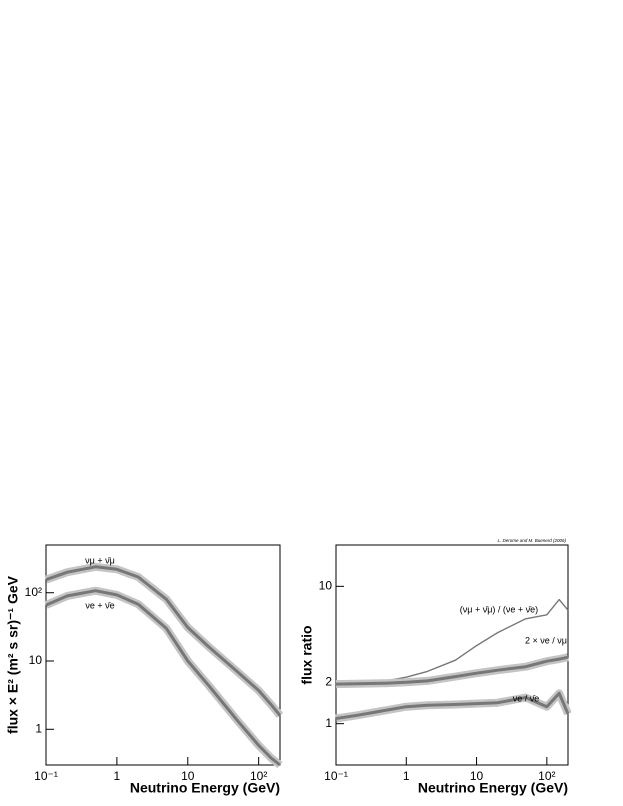 This screenshot has height=806, width=623. I want to click on series-label: νe / ν̄e, so click(526, 698).